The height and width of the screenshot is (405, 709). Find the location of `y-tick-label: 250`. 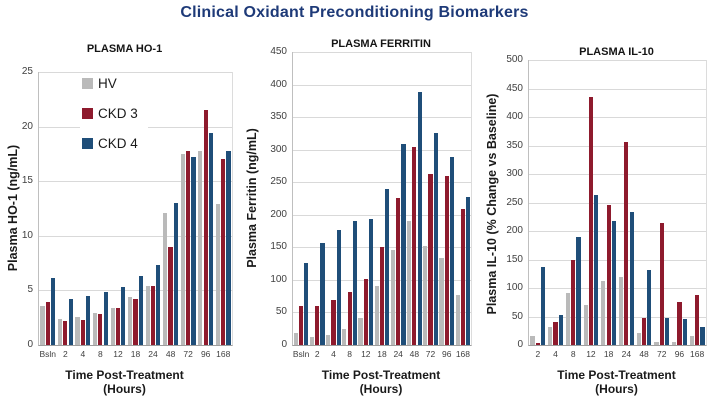

y-tick-label: 250 is located at coordinates (514, 202).